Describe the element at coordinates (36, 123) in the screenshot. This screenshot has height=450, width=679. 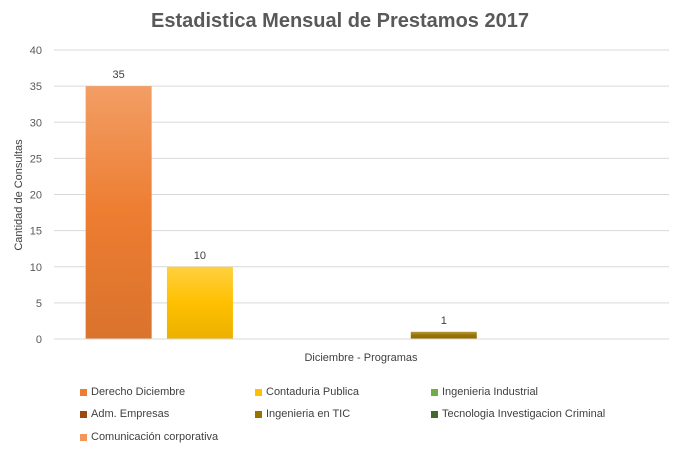
I see `y-tick-label: 30` at that location.